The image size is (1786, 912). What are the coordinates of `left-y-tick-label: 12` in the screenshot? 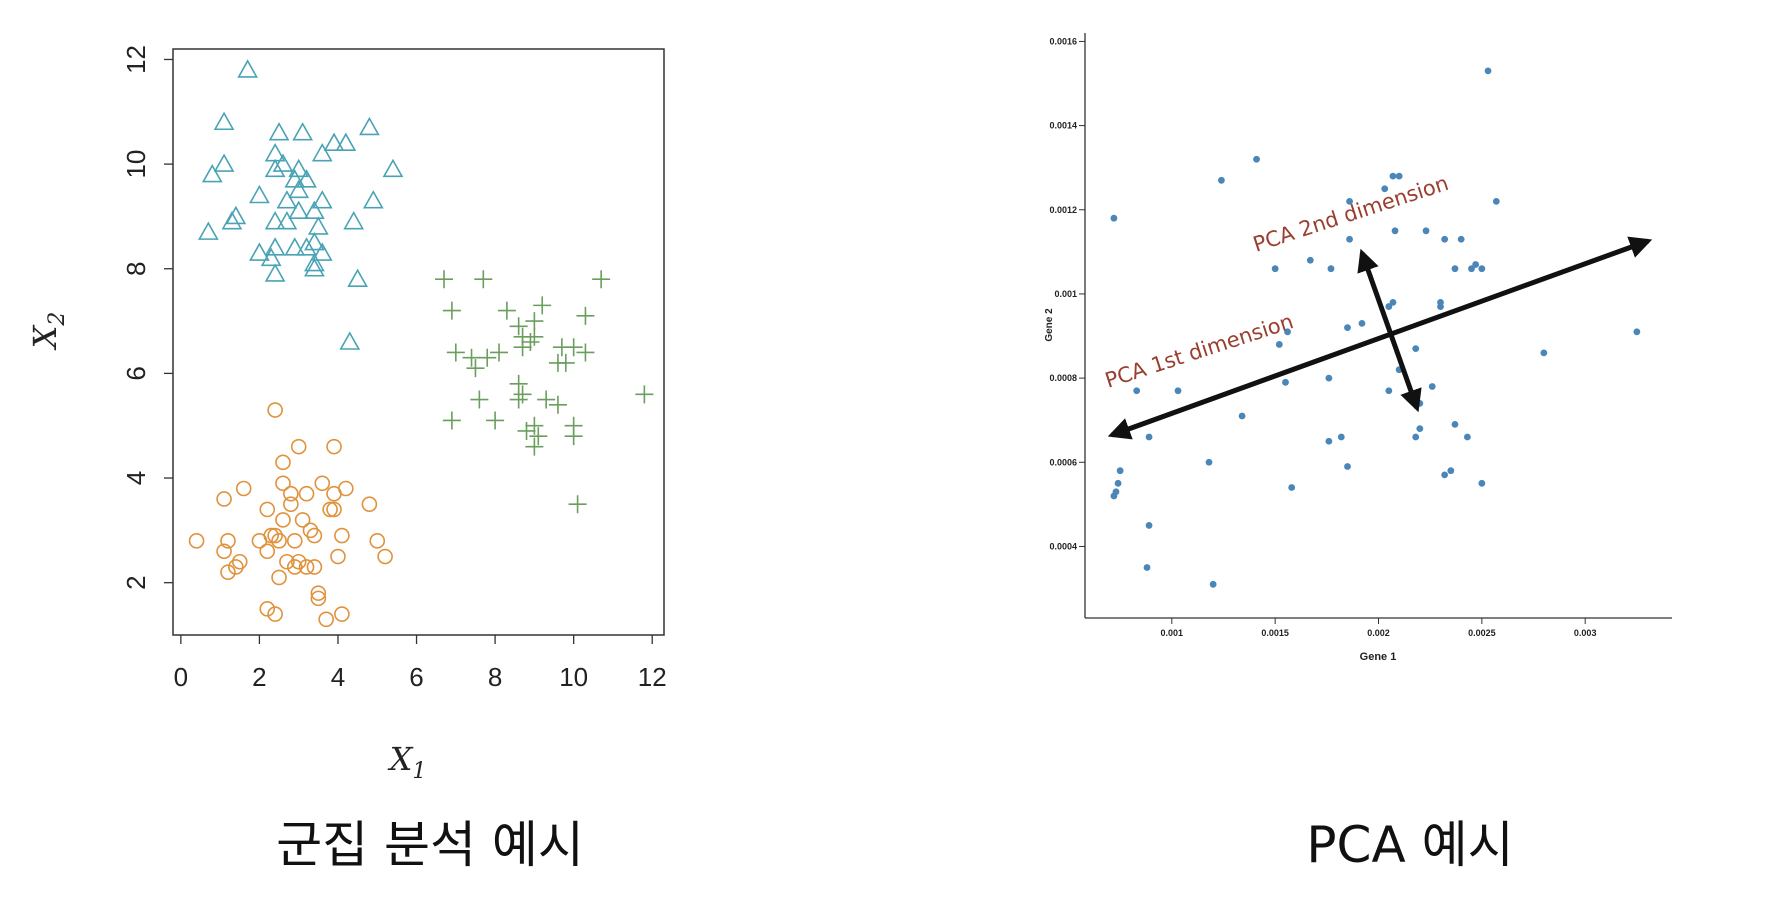 It's located at (136, 59).